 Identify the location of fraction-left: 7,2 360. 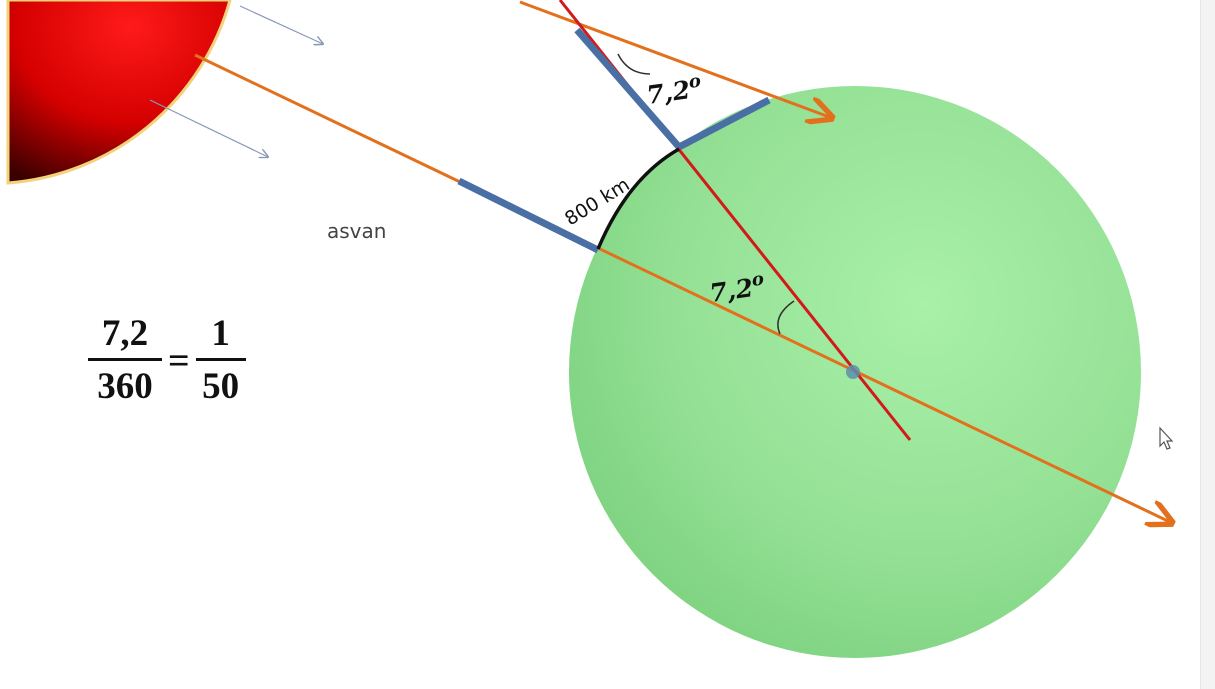
(125, 360).